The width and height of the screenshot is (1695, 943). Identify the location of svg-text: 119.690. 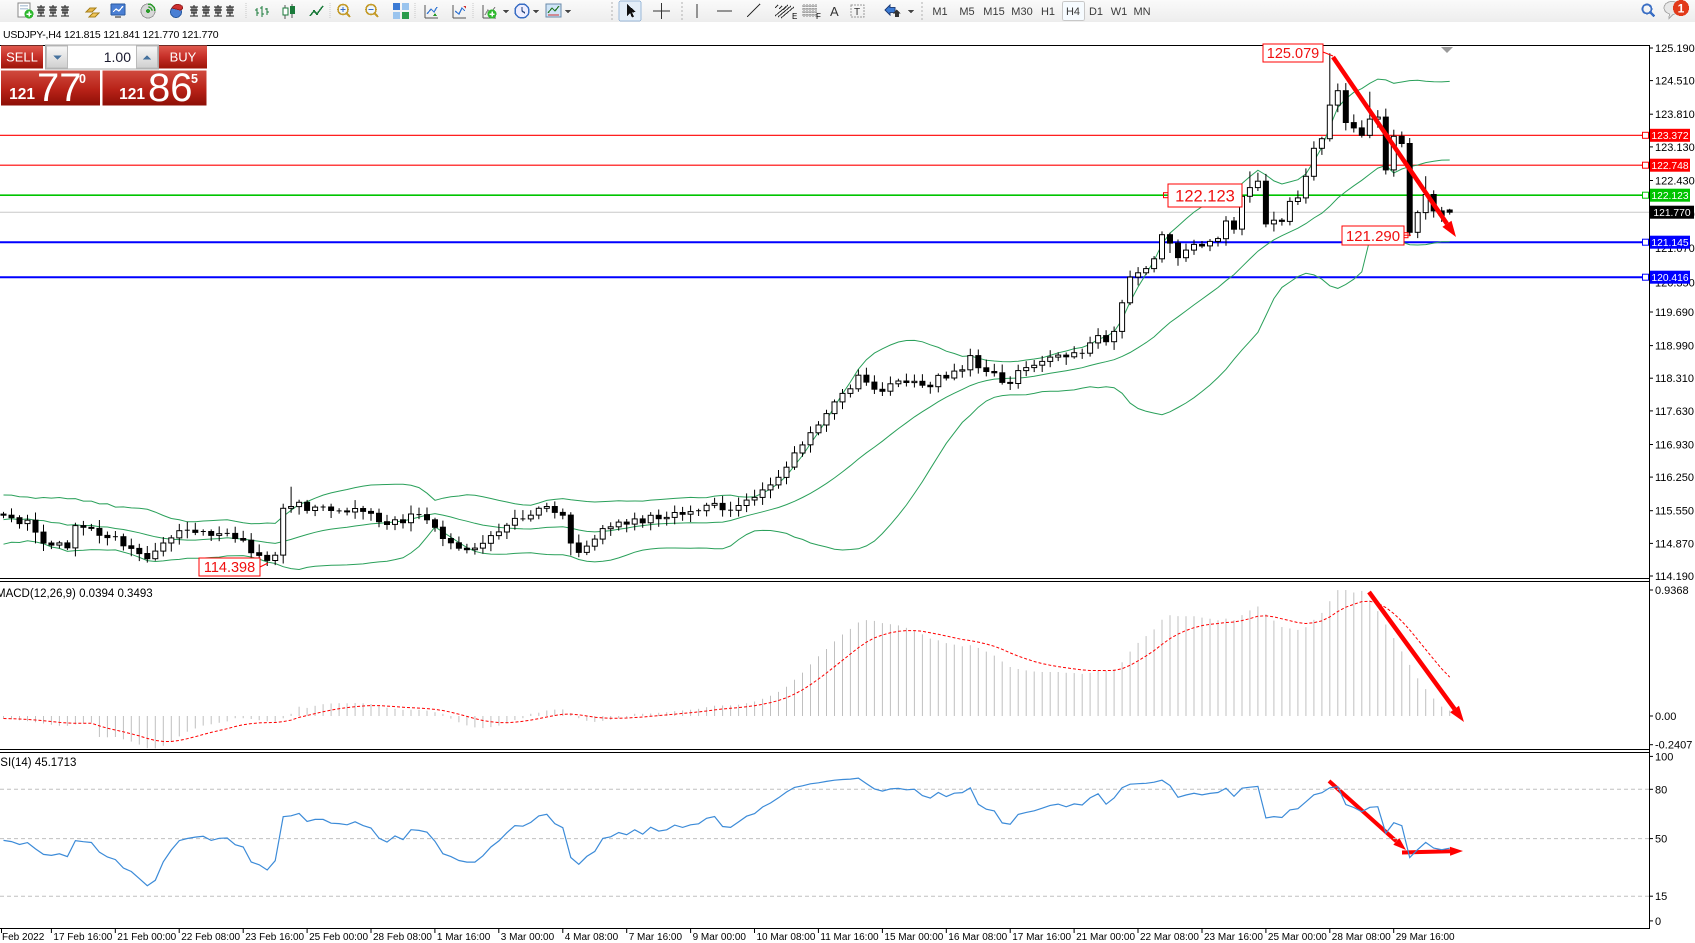
(1674, 313).